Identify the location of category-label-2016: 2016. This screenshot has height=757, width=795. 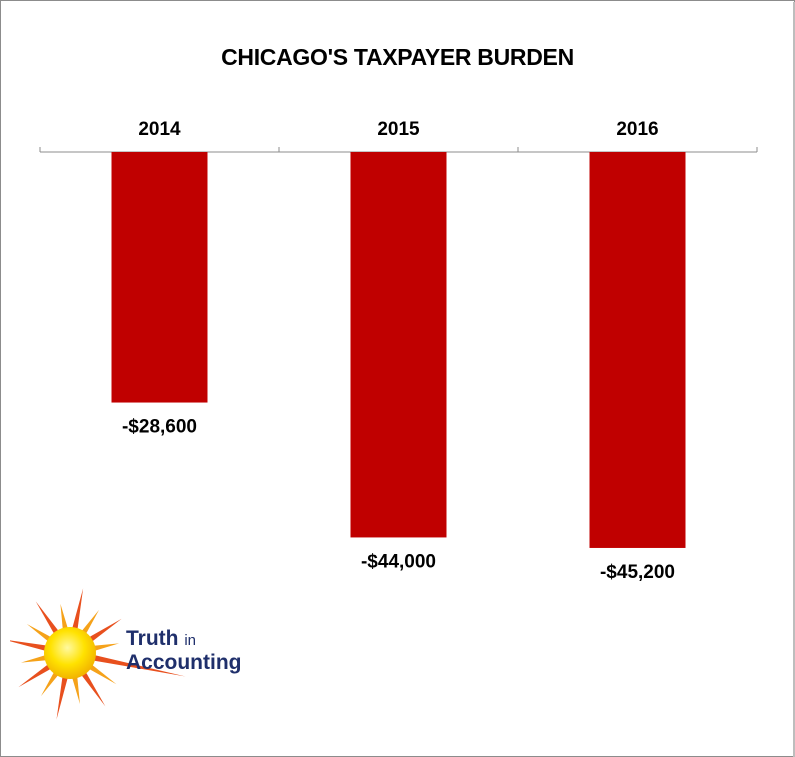
(637, 129).